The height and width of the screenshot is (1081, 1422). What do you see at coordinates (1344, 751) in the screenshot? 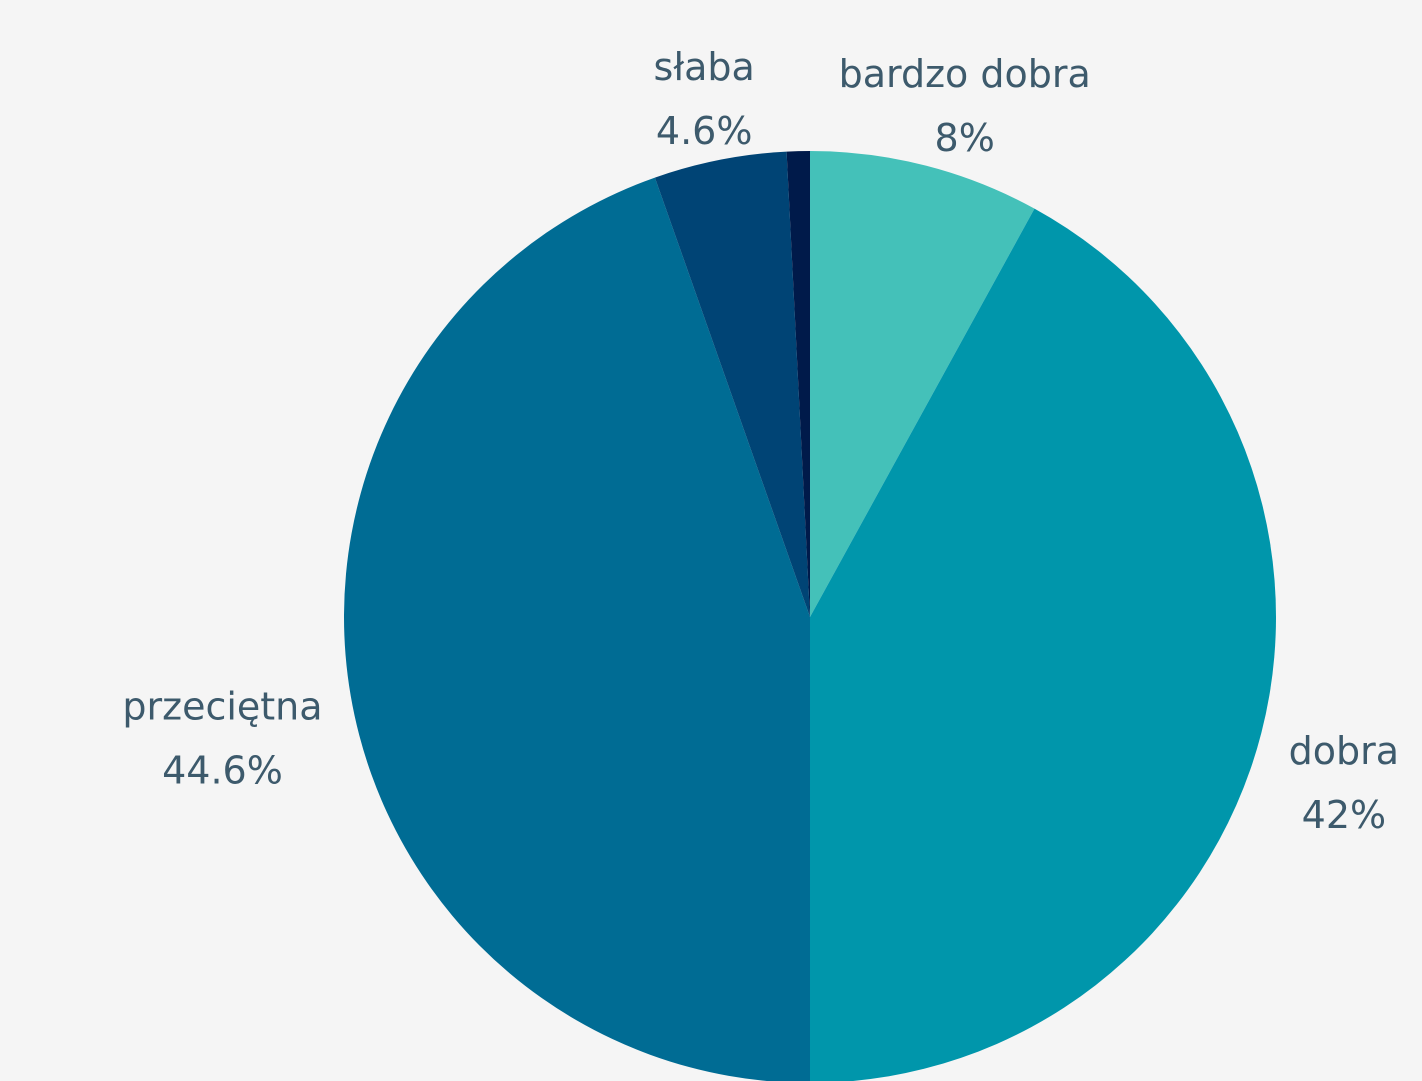
I see `slice-label: dobra` at bounding box center [1344, 751].